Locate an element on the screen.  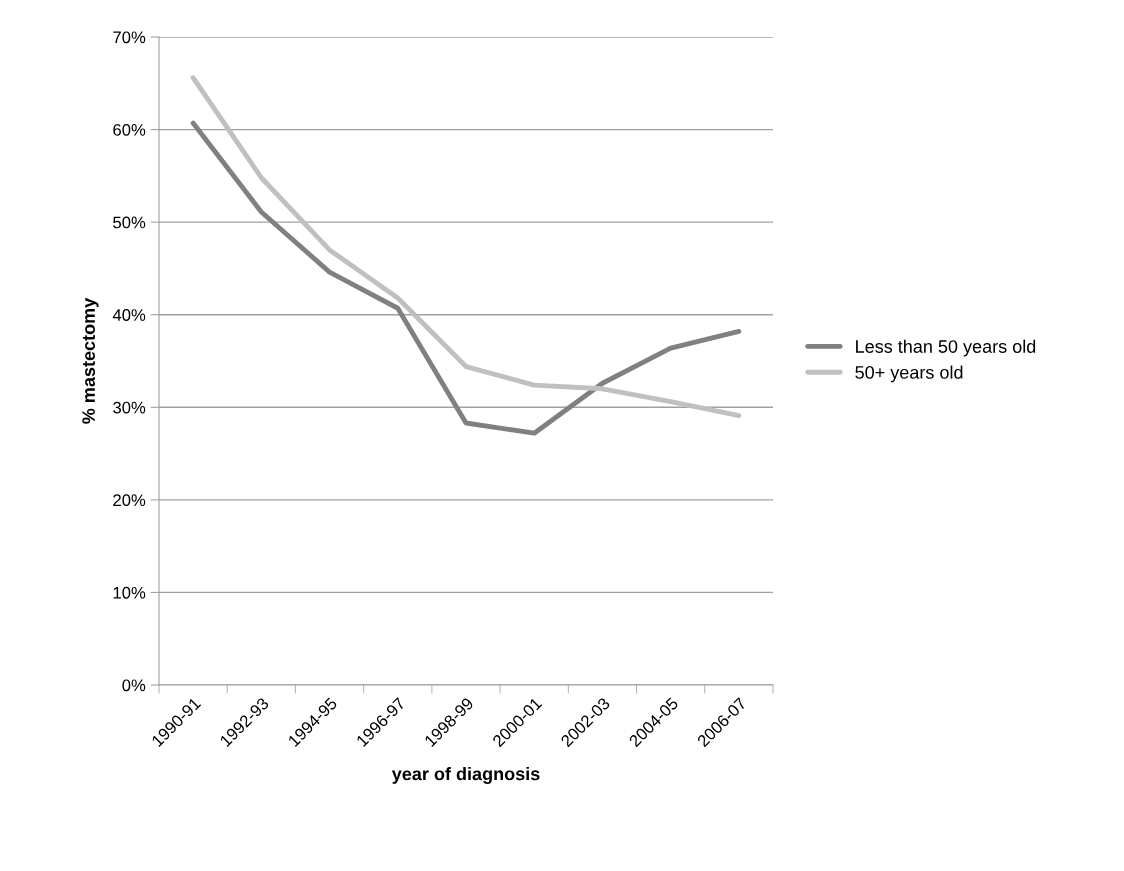
legend-label: Less than 50 years old is located at coordinates (946, 348).